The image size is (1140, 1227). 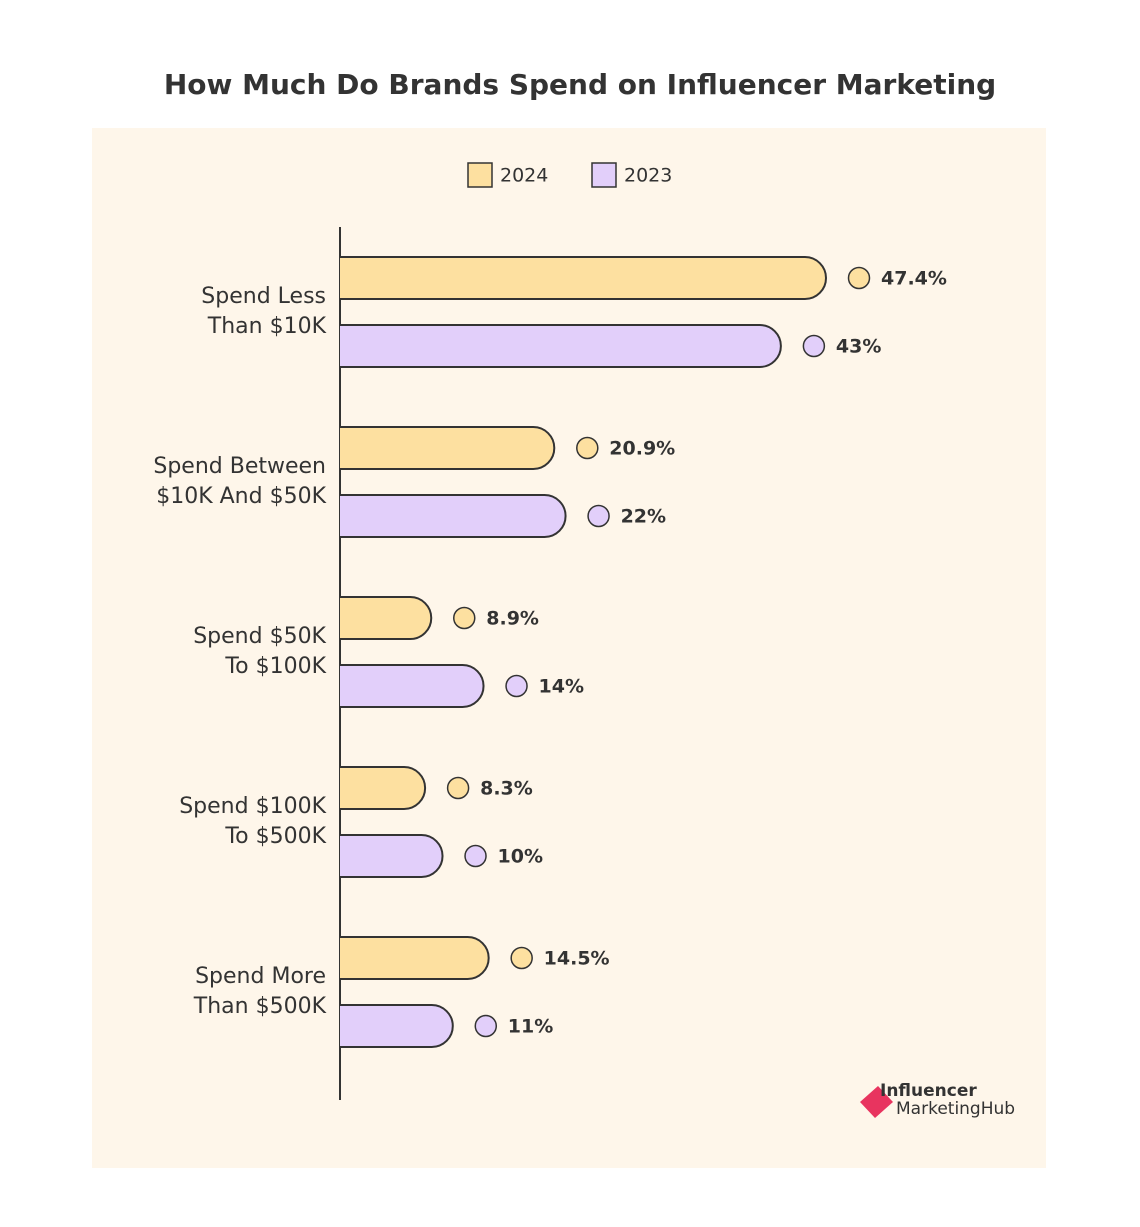 What do you see at coordinates (577, 959) in the screenshot?
I see `value-label: 14.5%` at bounding box center [577, 959].